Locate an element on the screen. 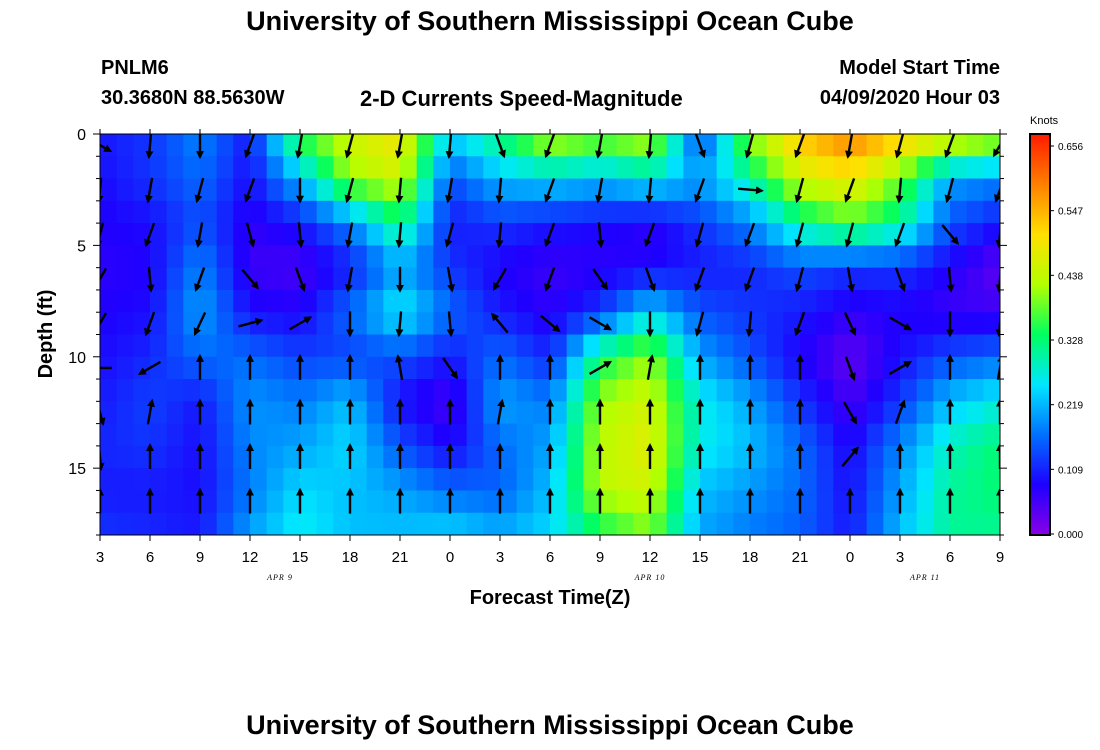 The width and height of the screenshot is (1100, 750). station-coordinates: 30.3680N 88.5630W is located at coordinates (193, 98).